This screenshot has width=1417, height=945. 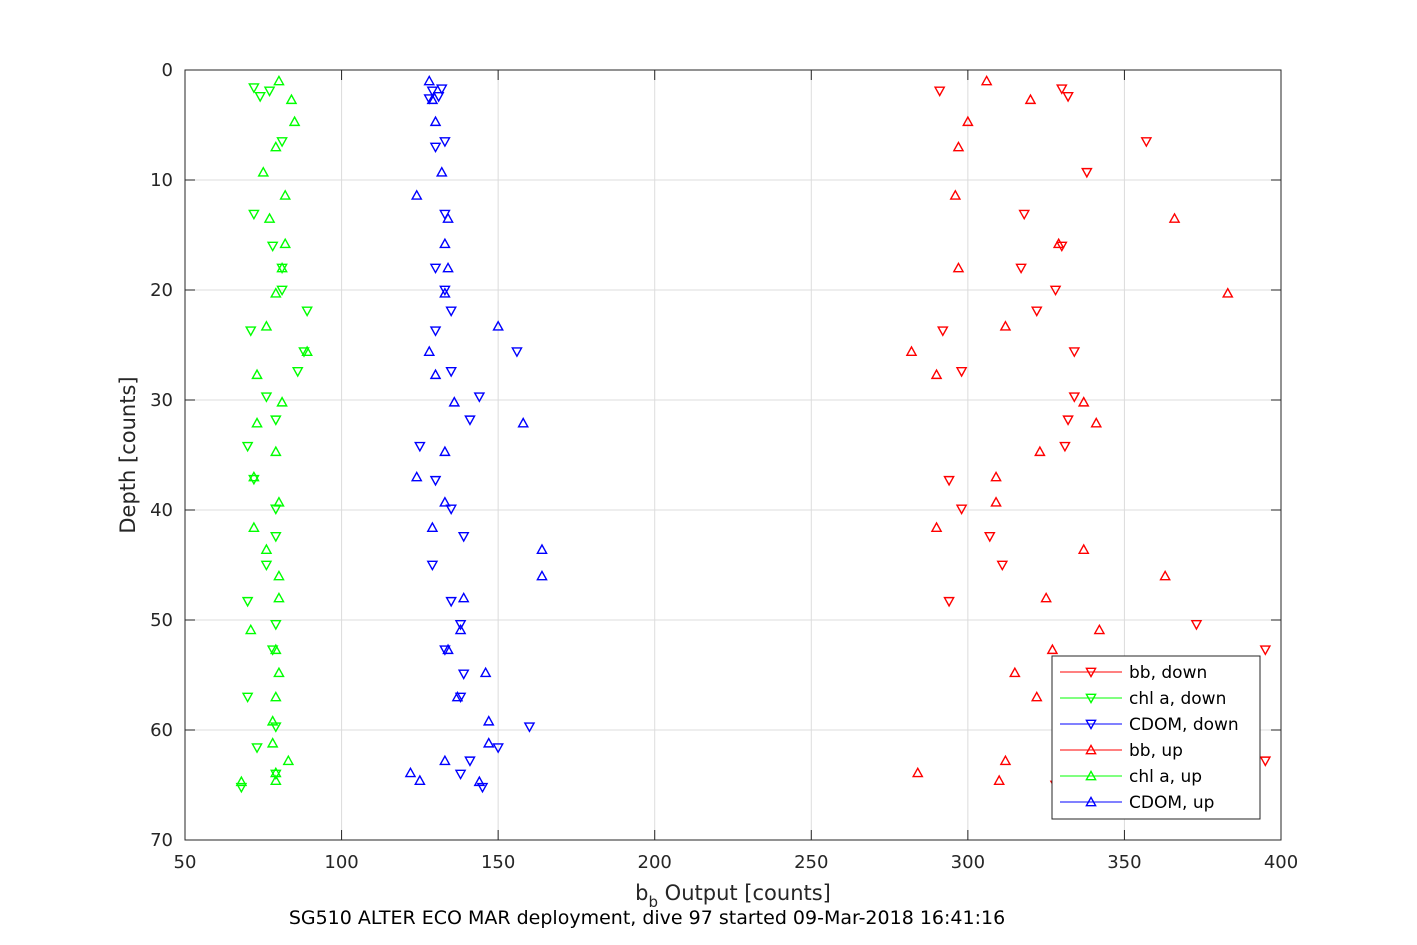 What do you see at coordinates (1177, 699) in the screenshot?
I see `legend-label: chl a, down` at bounding box center [1177, 699].